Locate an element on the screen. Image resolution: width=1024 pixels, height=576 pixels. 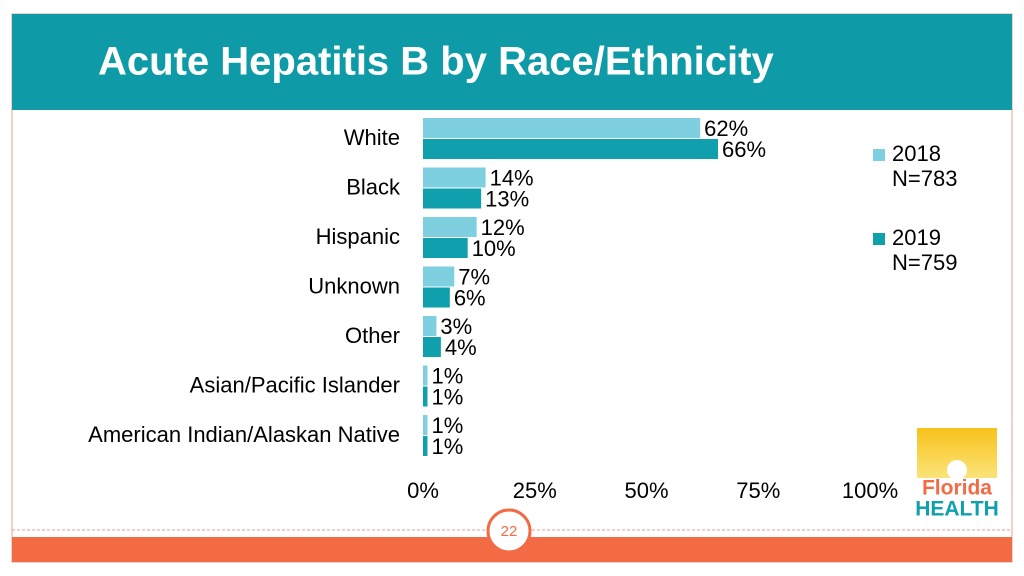
y-tick-label: Other is located at coordinates (372, 335).